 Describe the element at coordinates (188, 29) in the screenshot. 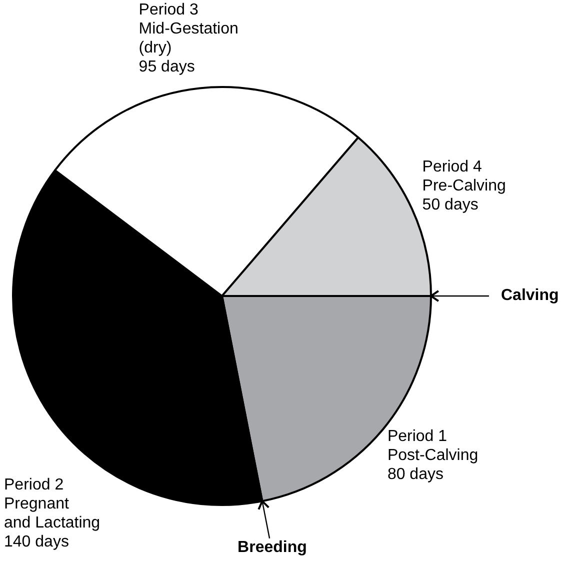

I see `slice-label: Period 3 Mid-Gestation (dry)` at that location.